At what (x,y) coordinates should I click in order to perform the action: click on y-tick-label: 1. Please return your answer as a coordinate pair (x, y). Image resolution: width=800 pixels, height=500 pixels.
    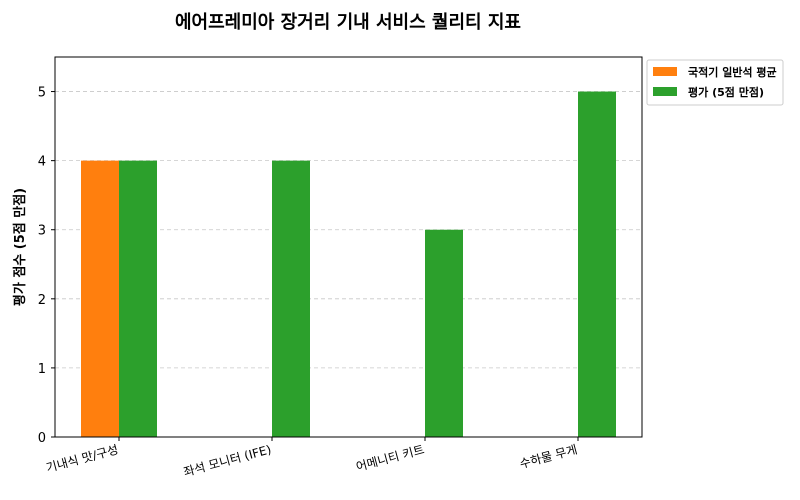
    Looking at the image, I should click on (42, 369).